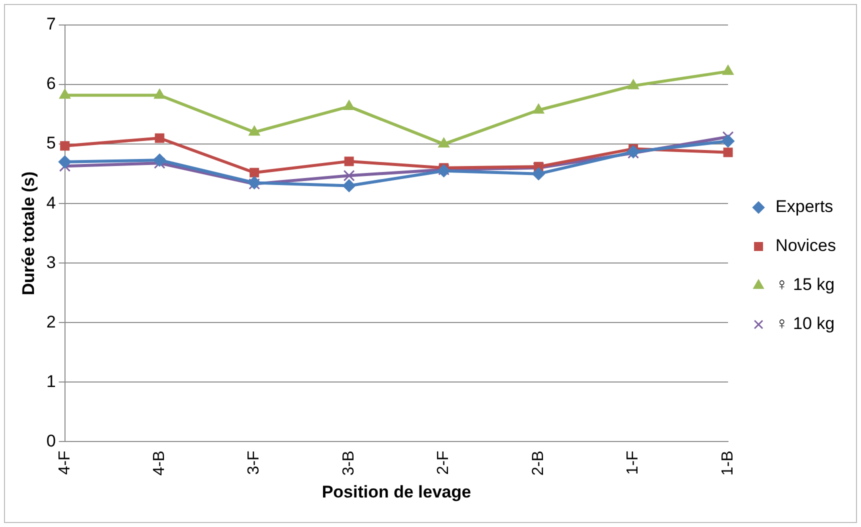 The height and width of the screenshot is (527, 861). I want to click on legend-label: Novices, so click(806, 246).